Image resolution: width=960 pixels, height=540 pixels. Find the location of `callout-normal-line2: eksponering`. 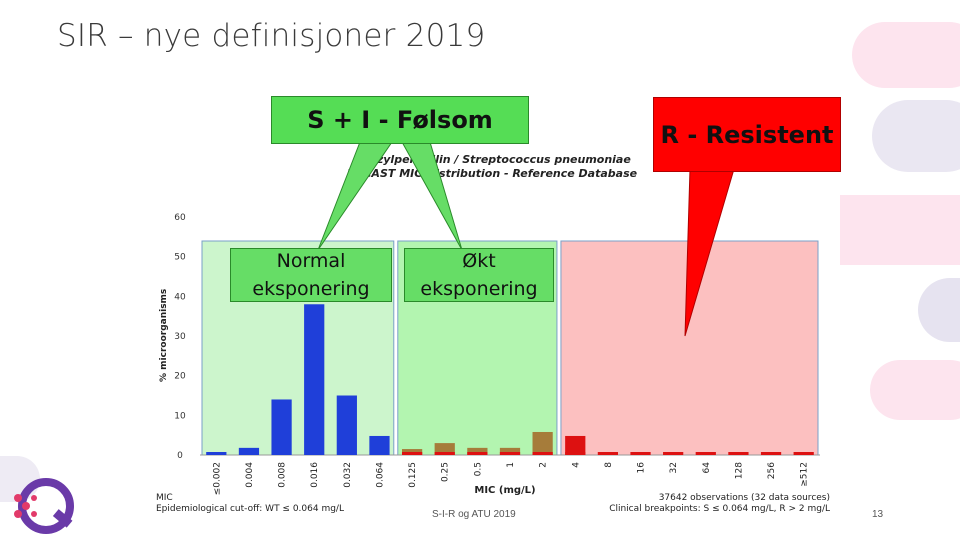

callout-normal-line2: eksponering is located at coordinates (311, 289).